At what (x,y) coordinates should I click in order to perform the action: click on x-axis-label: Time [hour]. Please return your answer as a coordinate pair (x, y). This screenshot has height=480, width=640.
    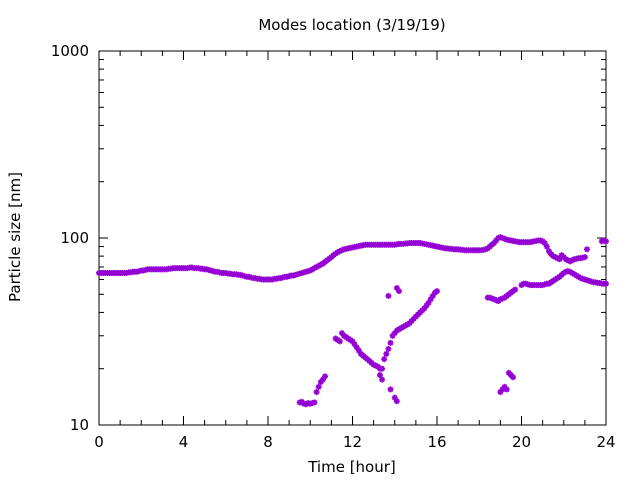
    Looking at the image, I should click on (351, 467).